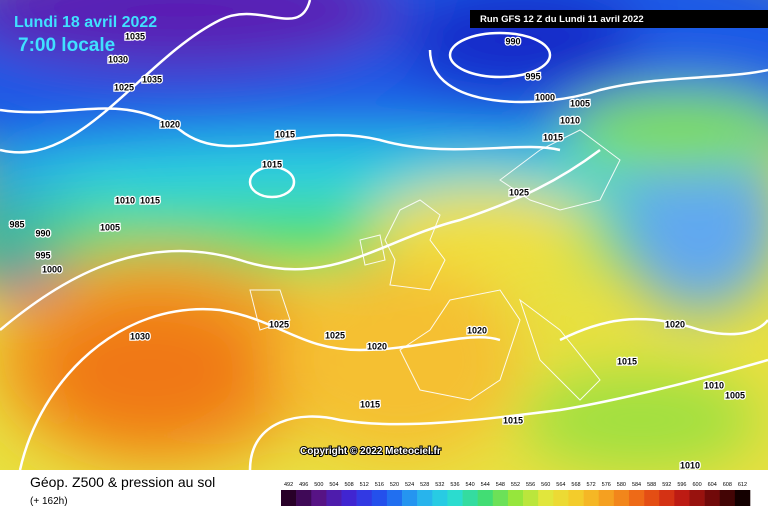 The width and height of the screenshot is (768, 512). I want to click on colorbar-label: 612, so click(742, 485).